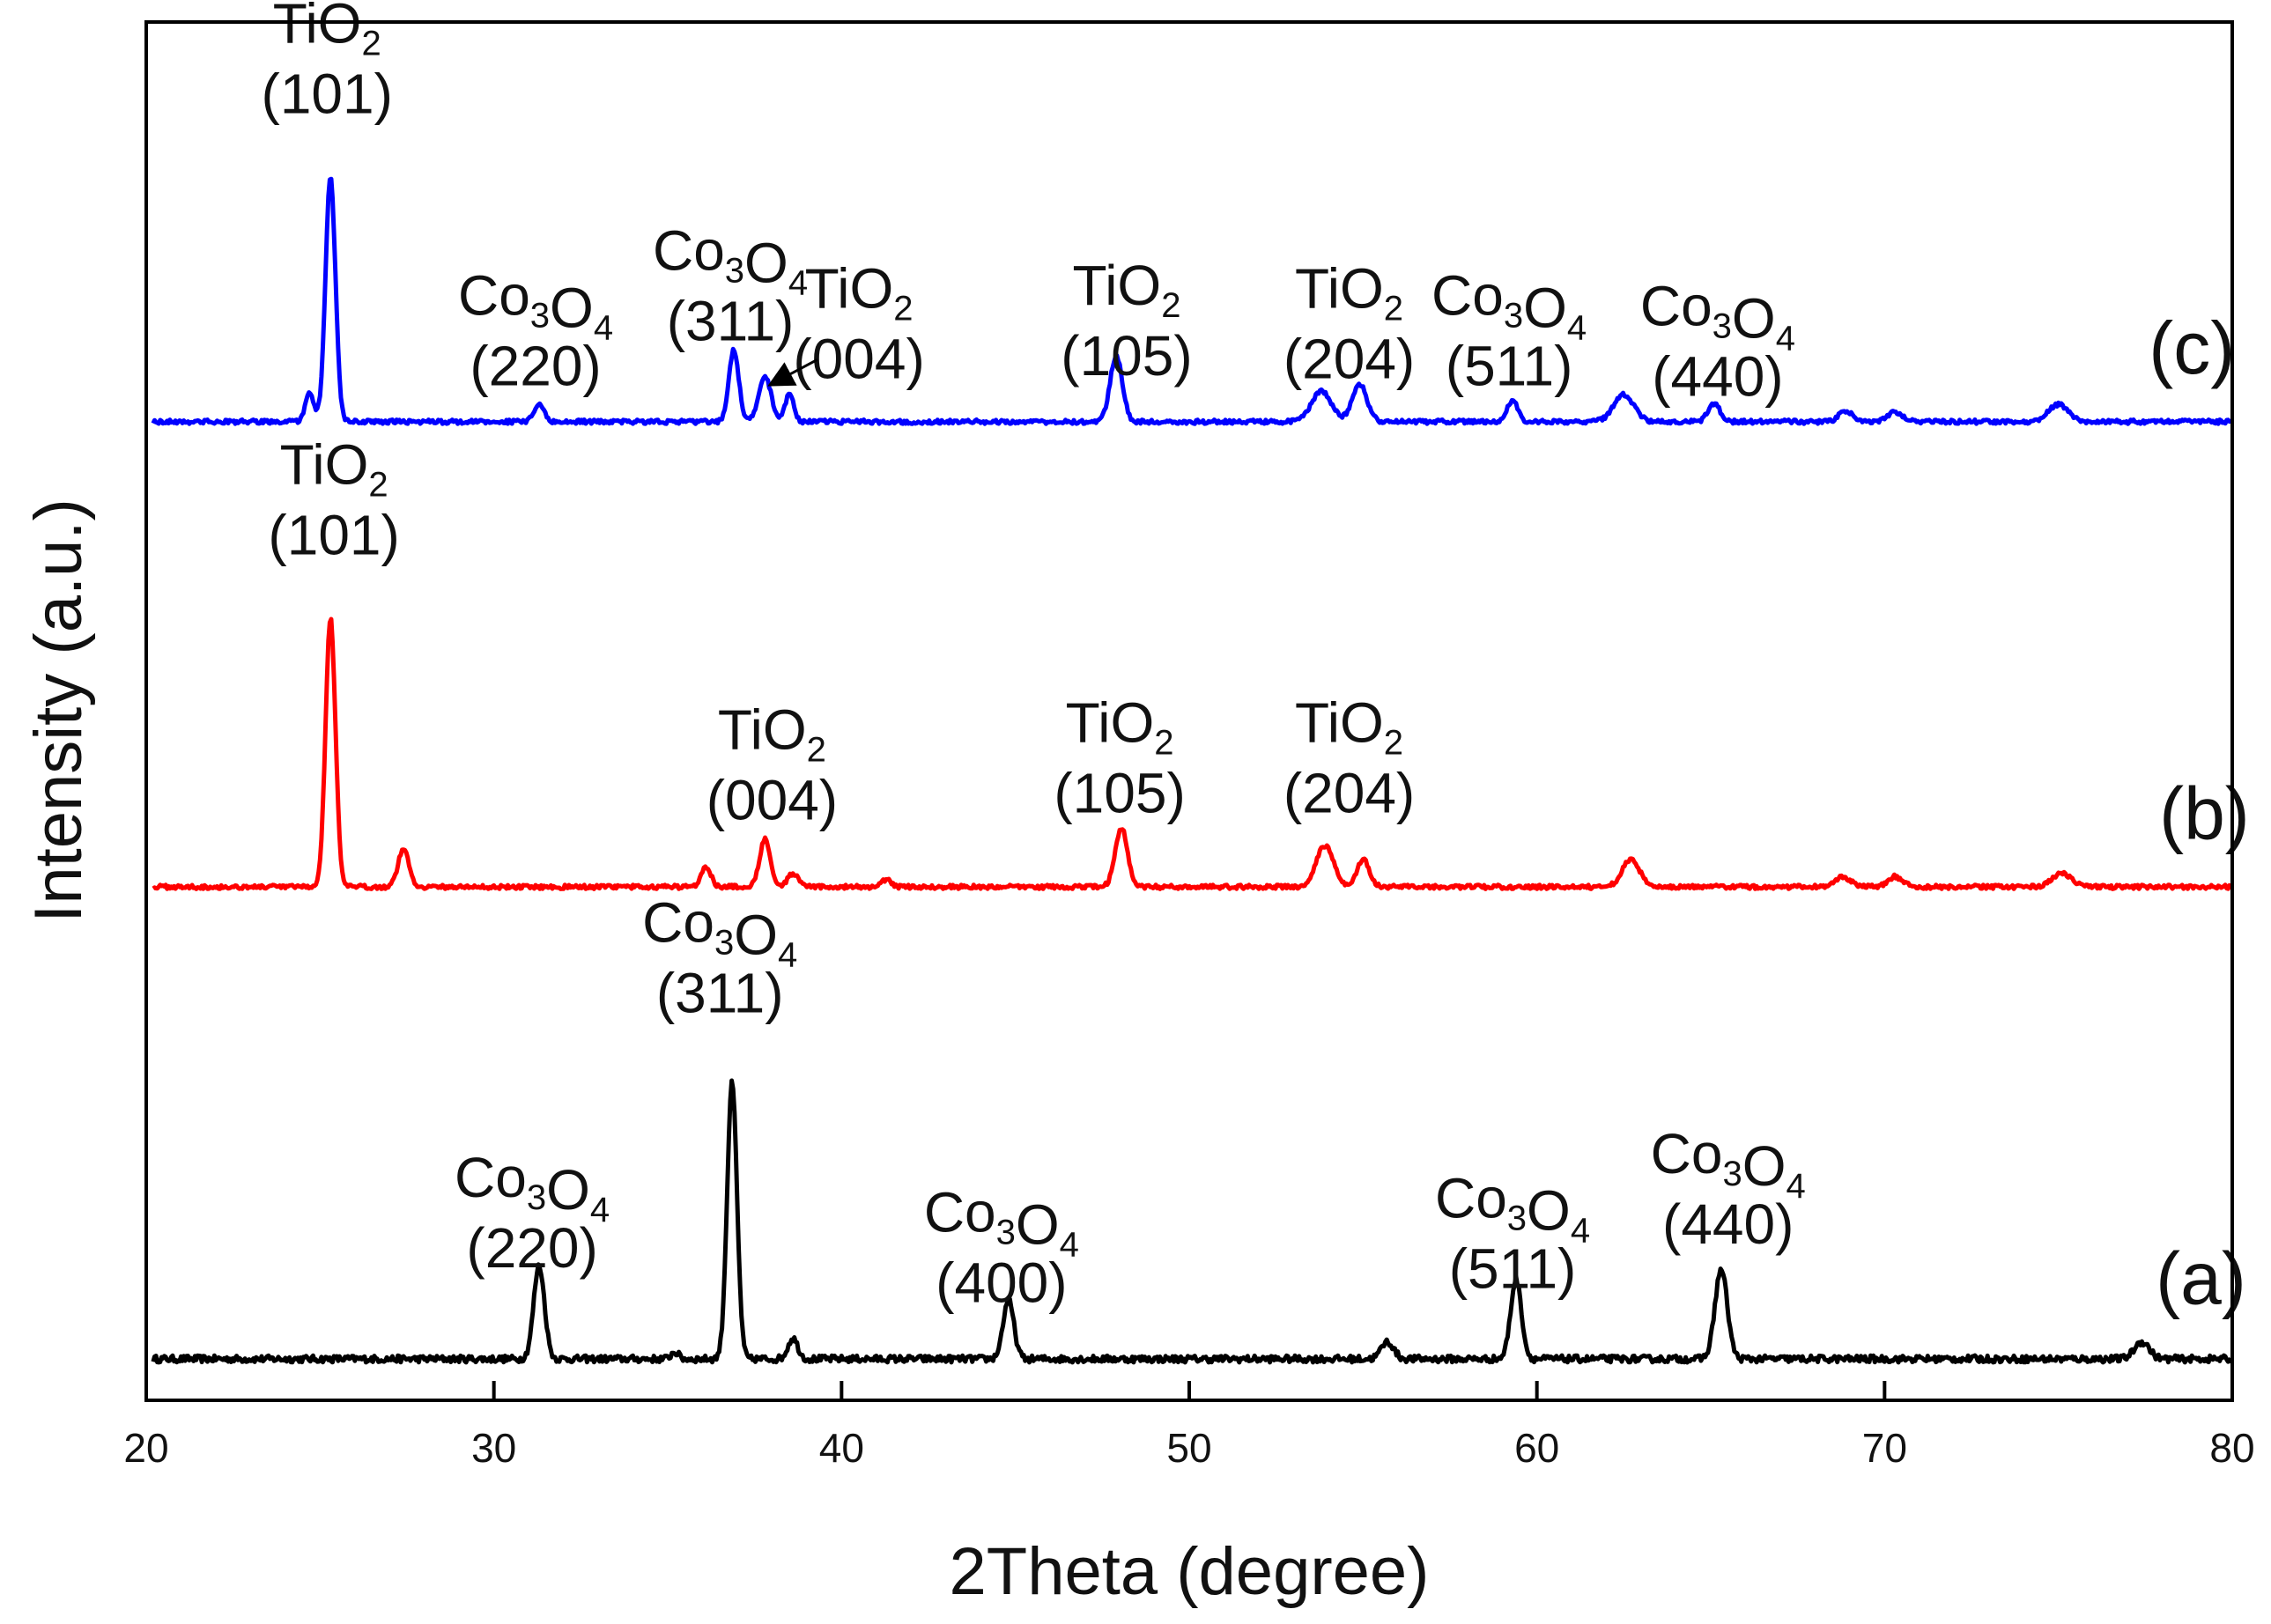 This screenshot has height=1624, width=2271. What do you see at coordinates (1885, 1448) in the screenshot?
I see `x-tick-label: 70` at bounding box center [1885, 1448].